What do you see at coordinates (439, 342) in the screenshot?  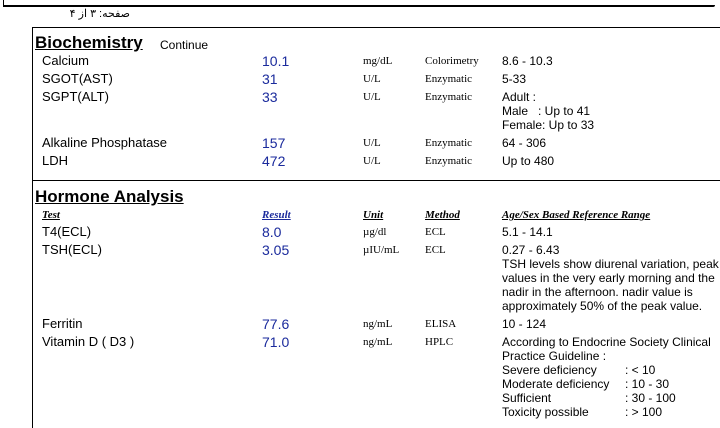 I see `method: HPLC` at bounding box center [439, 342].